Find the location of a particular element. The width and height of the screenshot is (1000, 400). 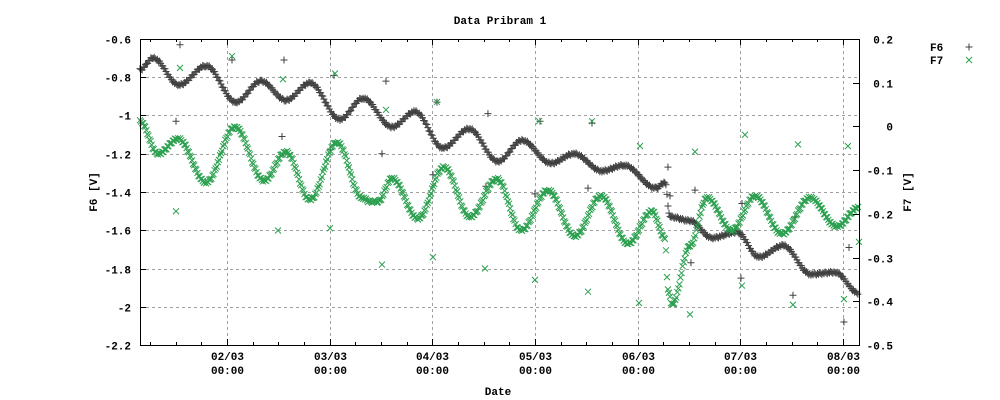

y-tick-label: -2 is located at coordinates (124, 310).